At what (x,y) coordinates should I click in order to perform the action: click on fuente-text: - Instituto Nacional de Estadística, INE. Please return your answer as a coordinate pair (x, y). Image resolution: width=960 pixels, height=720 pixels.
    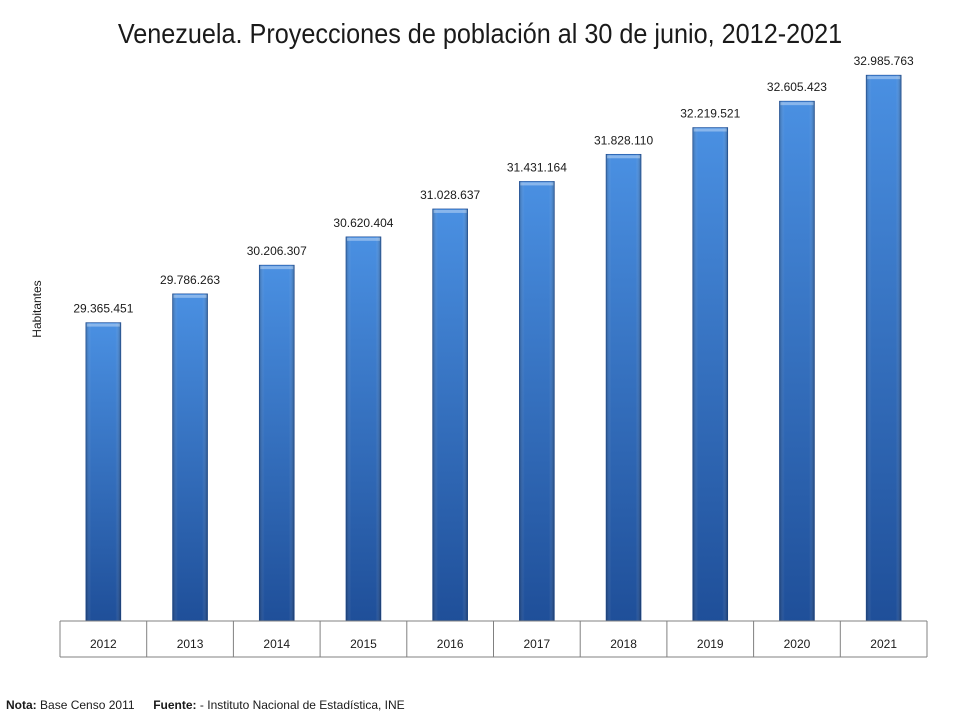
    Looking at the image, I should click on (302, 705).